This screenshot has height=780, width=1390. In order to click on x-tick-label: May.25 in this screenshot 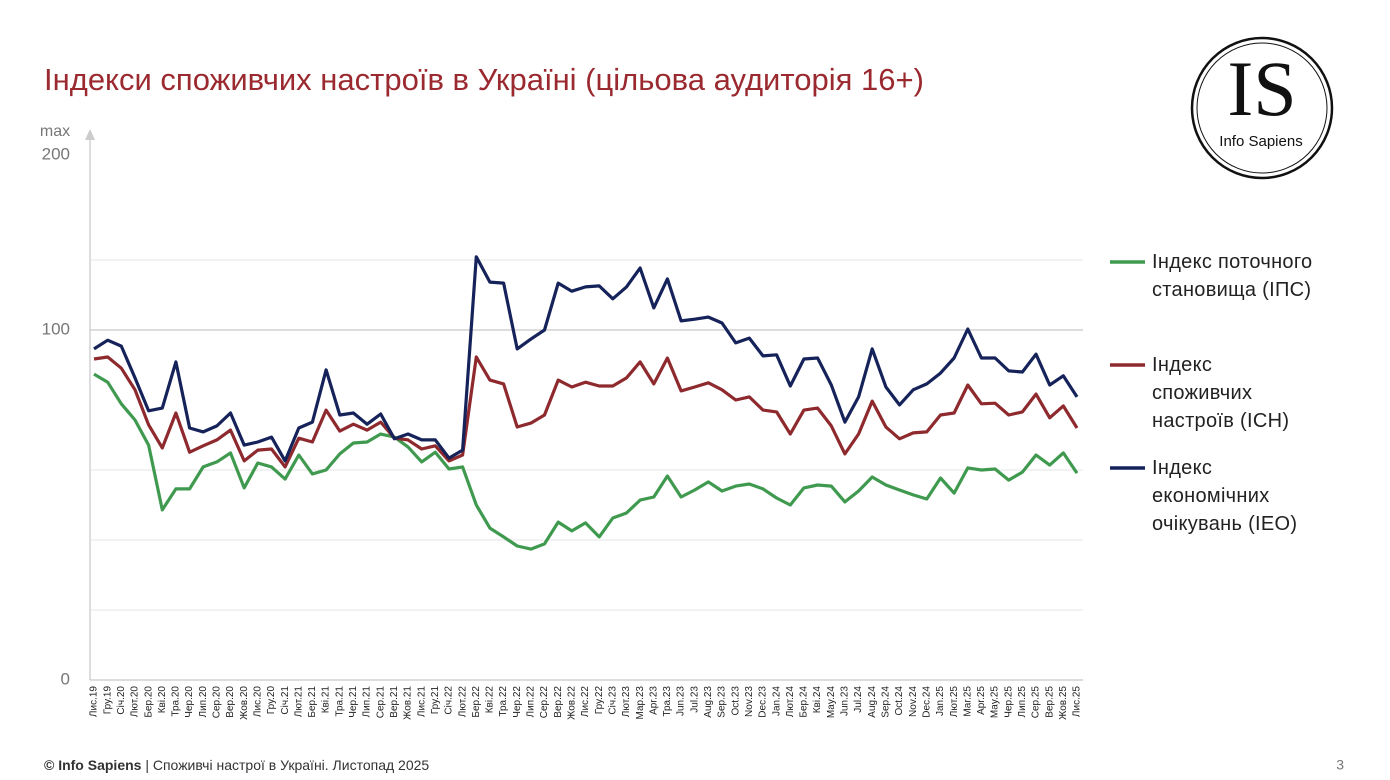, I will do `click(995, 702)`.